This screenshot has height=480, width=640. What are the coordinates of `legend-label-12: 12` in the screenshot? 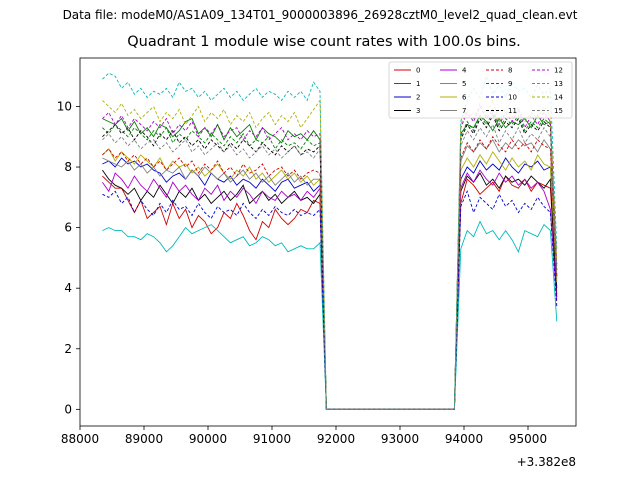 It's located at (558, 71).